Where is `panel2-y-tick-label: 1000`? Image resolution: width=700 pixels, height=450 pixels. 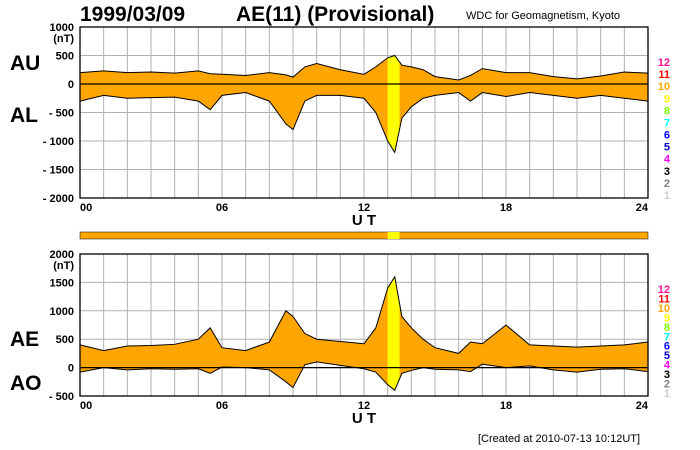 panel2-y-tick-label: 1000 is located at coordinates (62, 312).